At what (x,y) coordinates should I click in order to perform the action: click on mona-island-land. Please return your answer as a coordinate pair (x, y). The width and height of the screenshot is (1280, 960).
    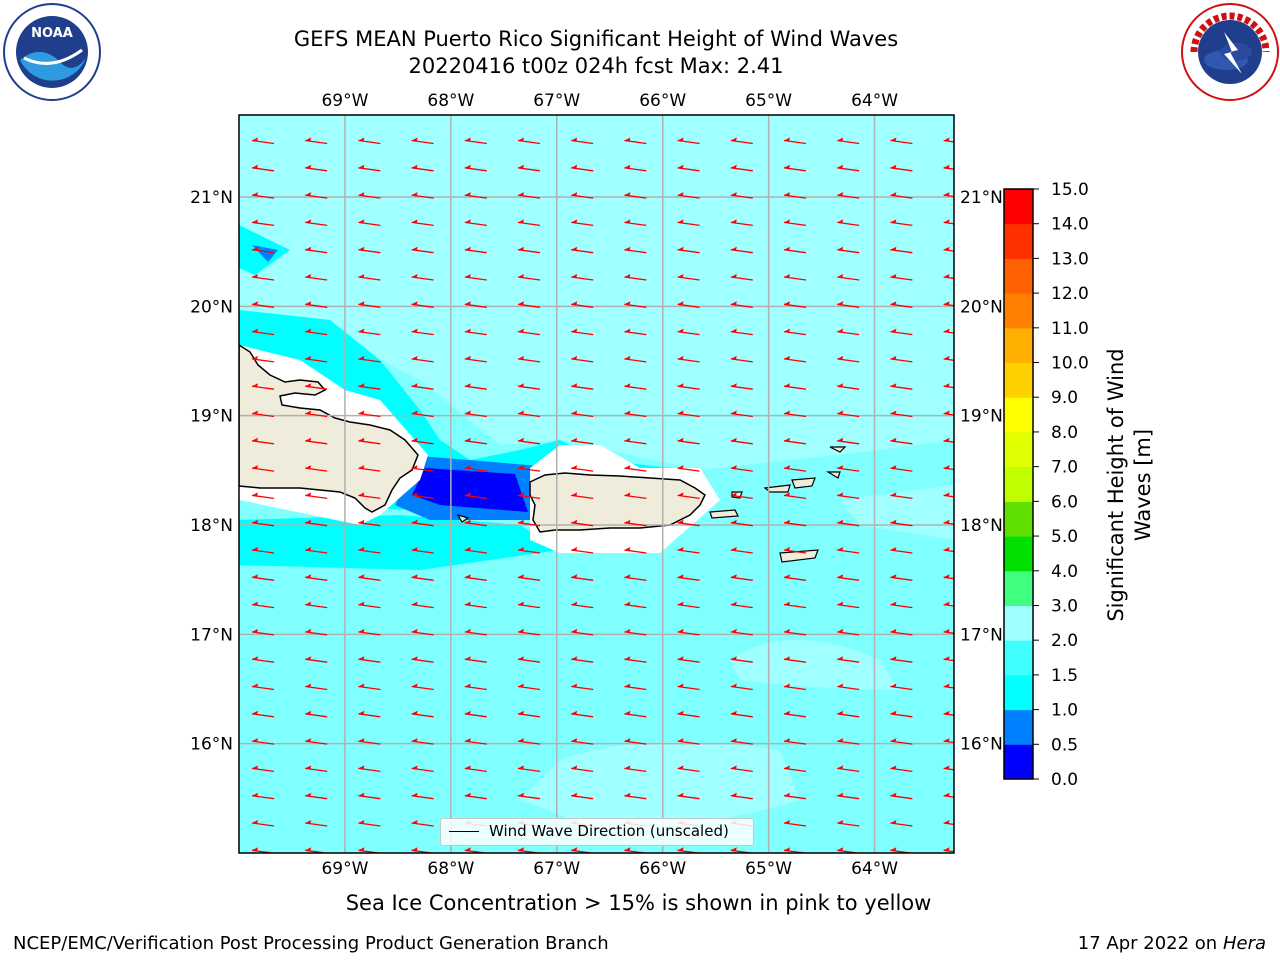
    Looking at the image, I should click on (463, 518).